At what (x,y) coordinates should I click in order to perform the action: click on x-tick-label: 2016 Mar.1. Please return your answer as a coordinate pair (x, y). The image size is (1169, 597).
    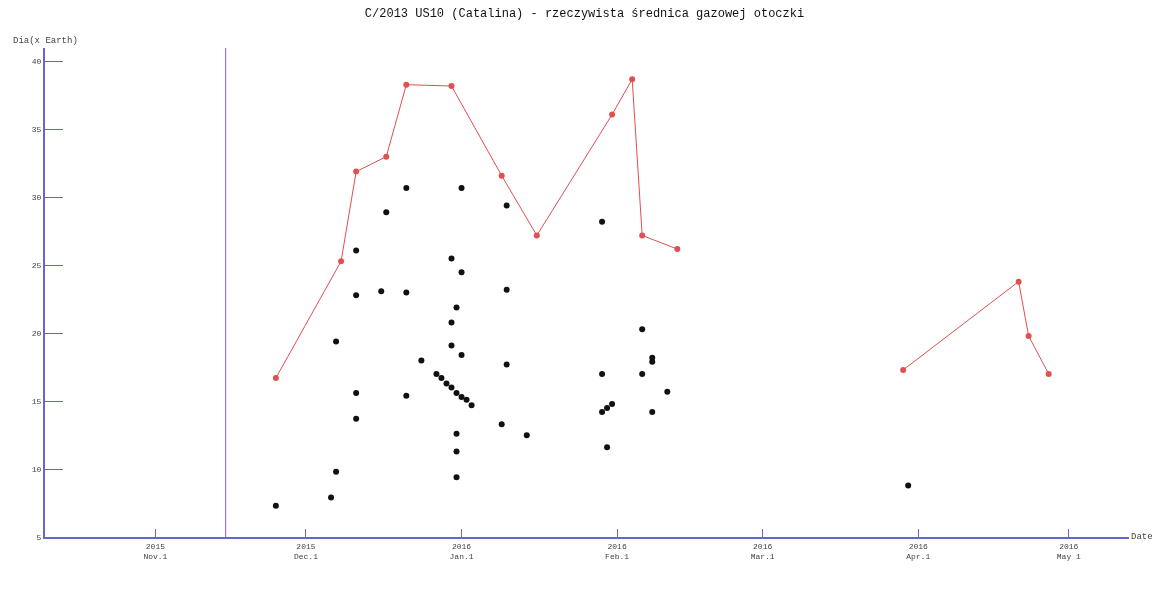
    Looking at the image, I should click on (762, 551).